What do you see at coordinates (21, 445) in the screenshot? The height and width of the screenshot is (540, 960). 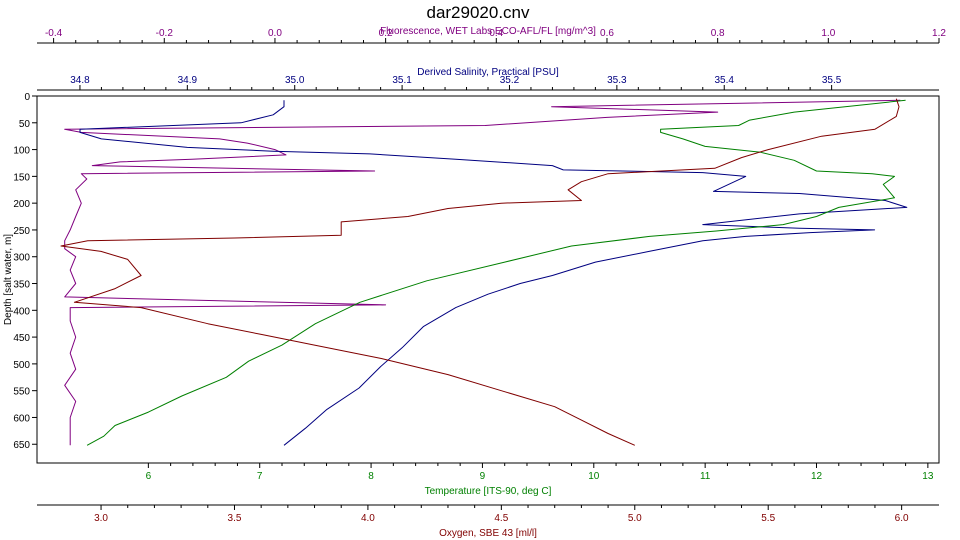 I see `y-tick-label: 650` at bounding box center [21, 445].